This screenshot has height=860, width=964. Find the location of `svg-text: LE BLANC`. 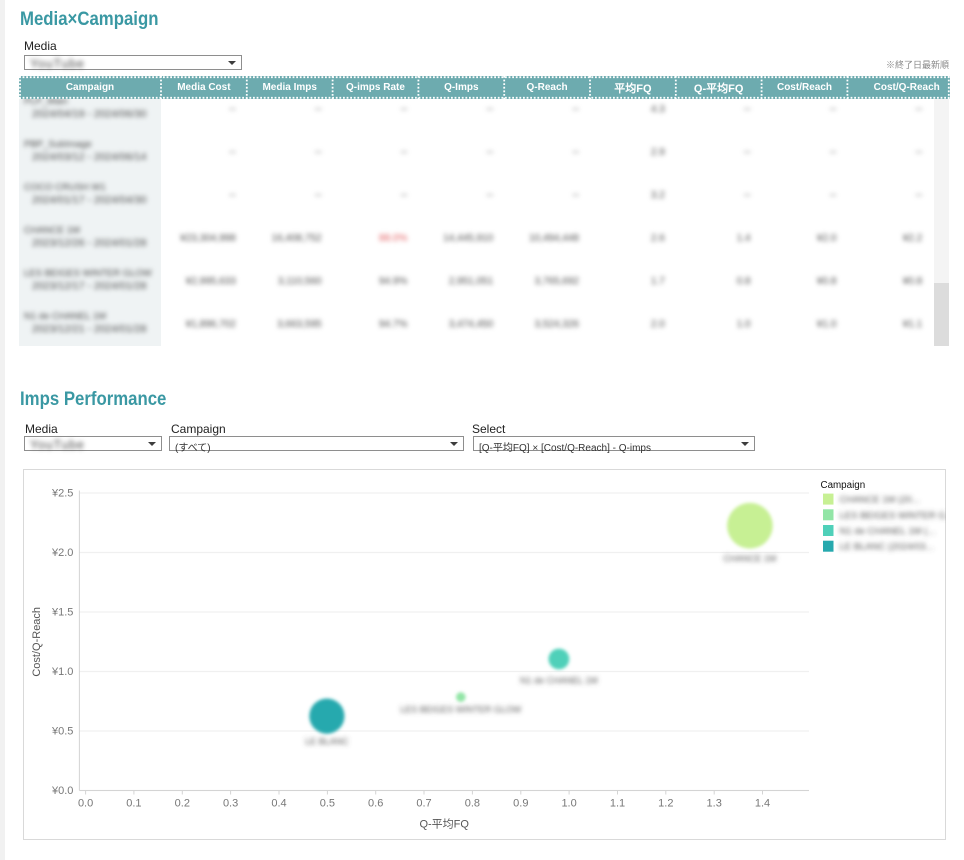

svg-text: LE BLANC is located at coordinates (327, 742).